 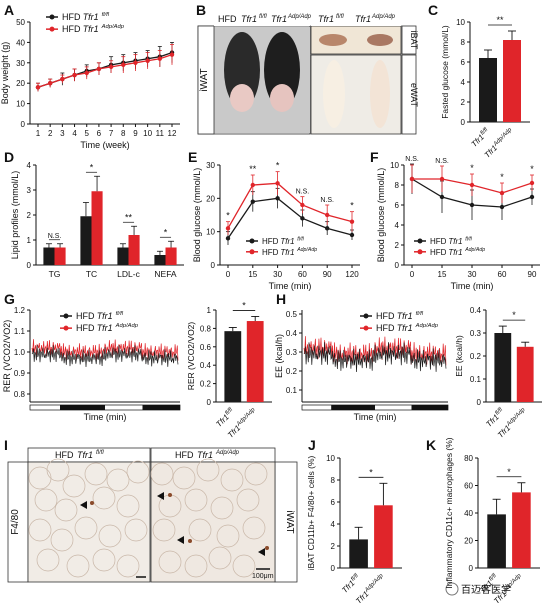 What do you see at coordinates (87, 133) in the screenshot?
I see `x-tick-label-A: 5` at bounding box center [87, 133].